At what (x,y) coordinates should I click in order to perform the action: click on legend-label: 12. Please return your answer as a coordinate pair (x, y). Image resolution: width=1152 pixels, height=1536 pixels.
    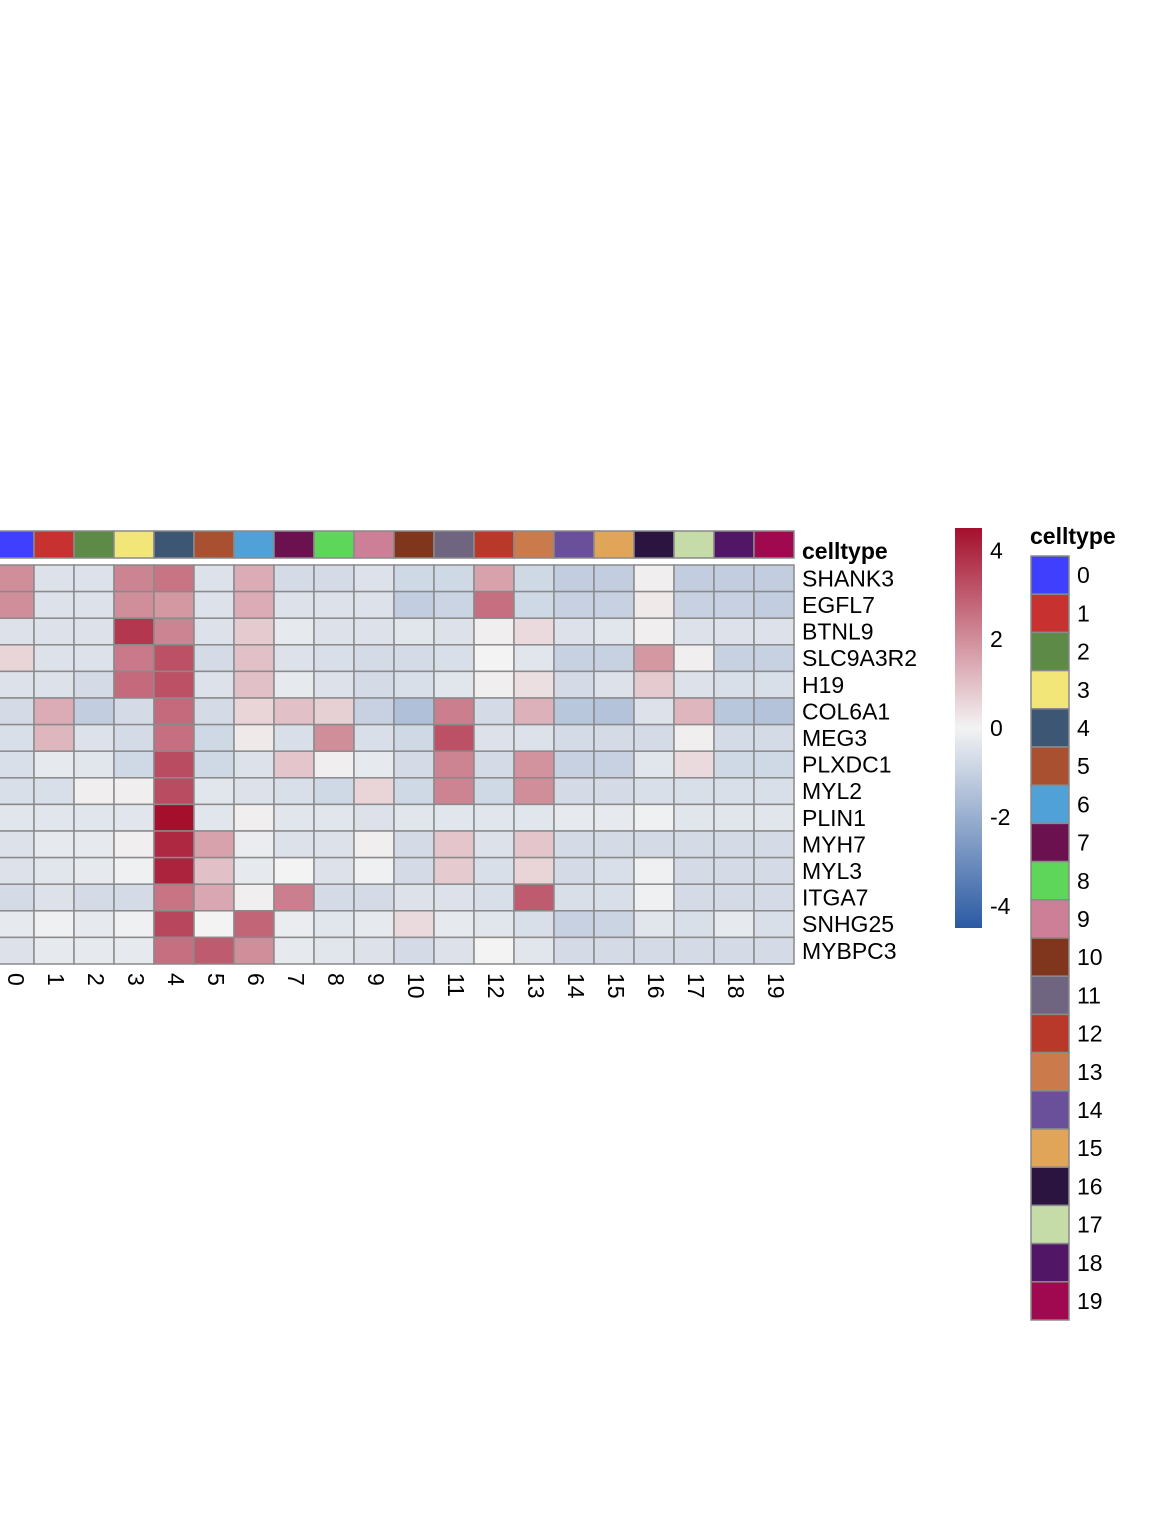
    Looking at the image, I should click on (1090, 1034).